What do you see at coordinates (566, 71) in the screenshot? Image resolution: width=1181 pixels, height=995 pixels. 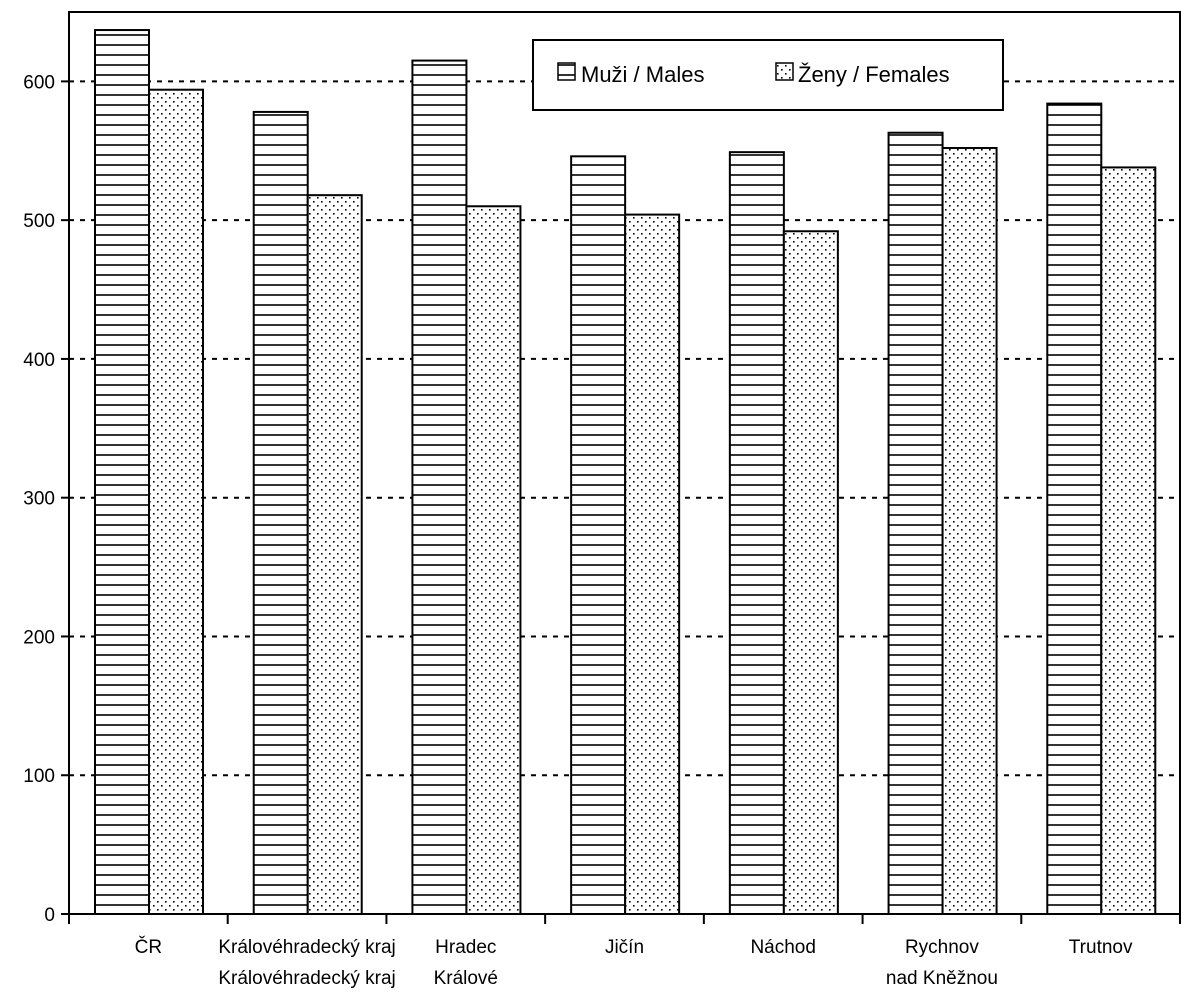 I see `legend-swatch-males` at bounding box center [566, 71].